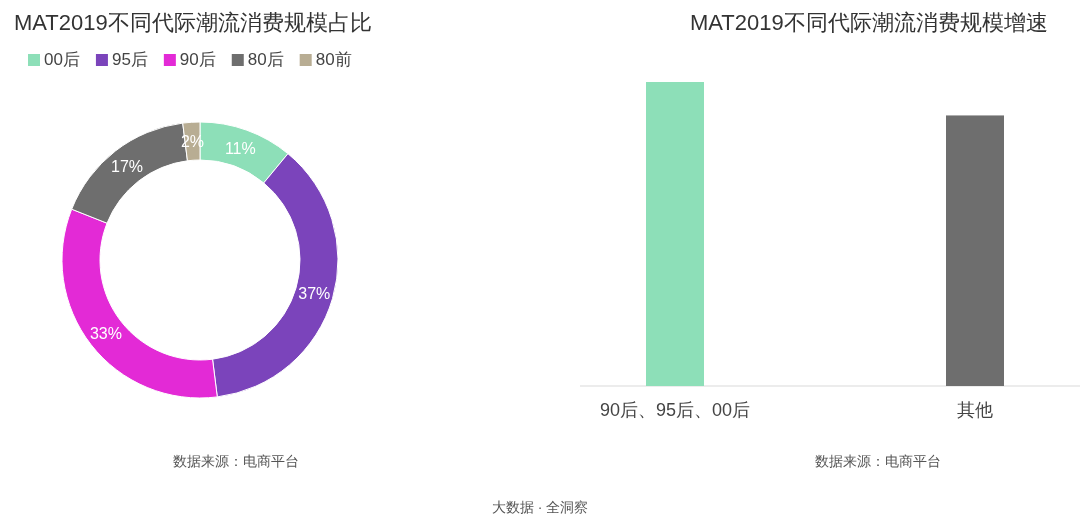  What do you see at coordinates (675, 410) in the screenshot?
I see `x-tick-label: 90后、95后、00后` at bounding box center [675, 410].